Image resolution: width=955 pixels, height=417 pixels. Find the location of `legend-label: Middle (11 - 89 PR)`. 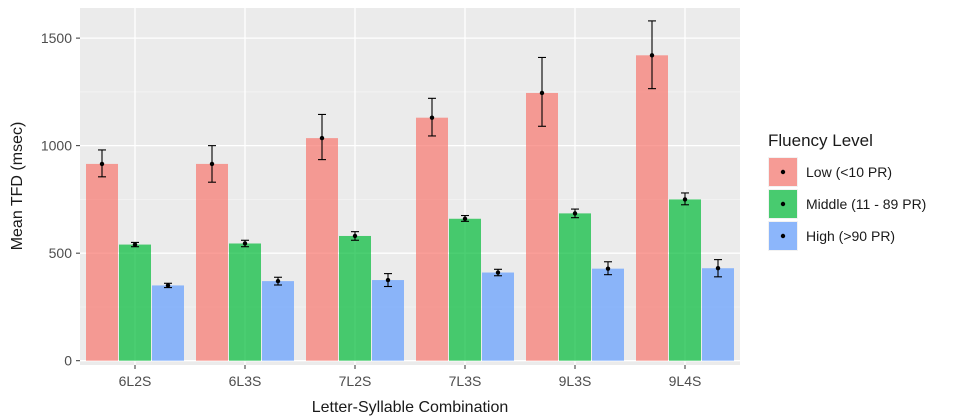

legend-label: Middle (11 - 89 PR) is located at coordinates (866, 204).